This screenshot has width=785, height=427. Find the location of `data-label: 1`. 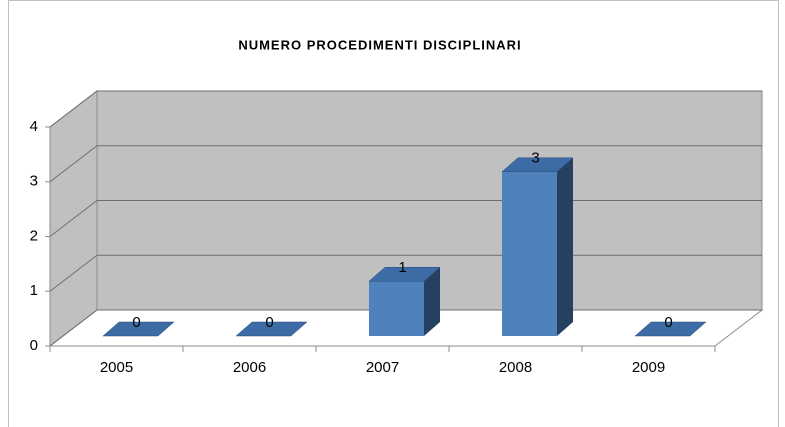

data-label: 1 is located at coordinates (402, 267).